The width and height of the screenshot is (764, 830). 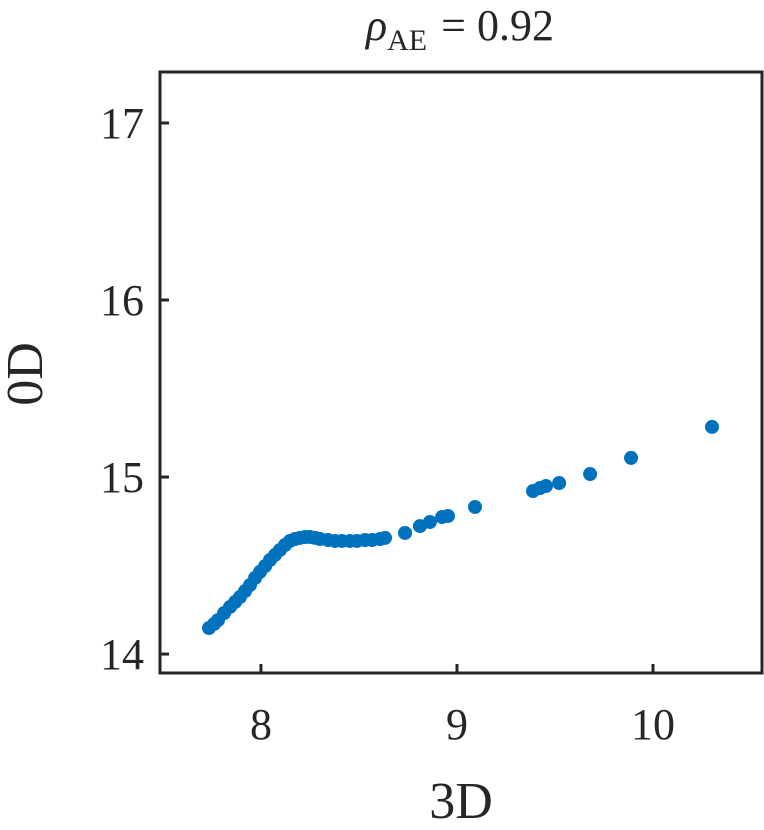 What do you see at coordinates (122, 123) in the screenshot?
I see `y-tick-label: 17` at bounding box center [122, 123].